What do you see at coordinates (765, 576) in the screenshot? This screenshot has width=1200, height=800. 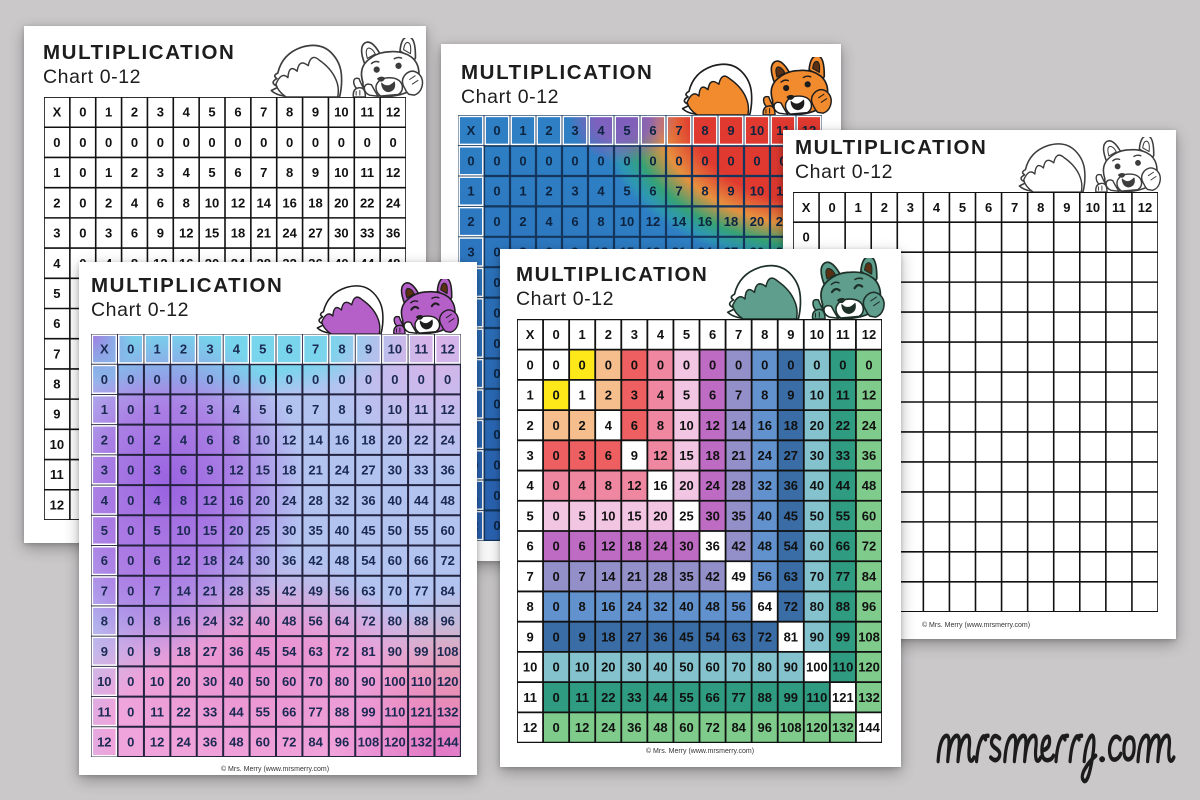 I see `svg-text: 56` at bounding box center [765, 576].